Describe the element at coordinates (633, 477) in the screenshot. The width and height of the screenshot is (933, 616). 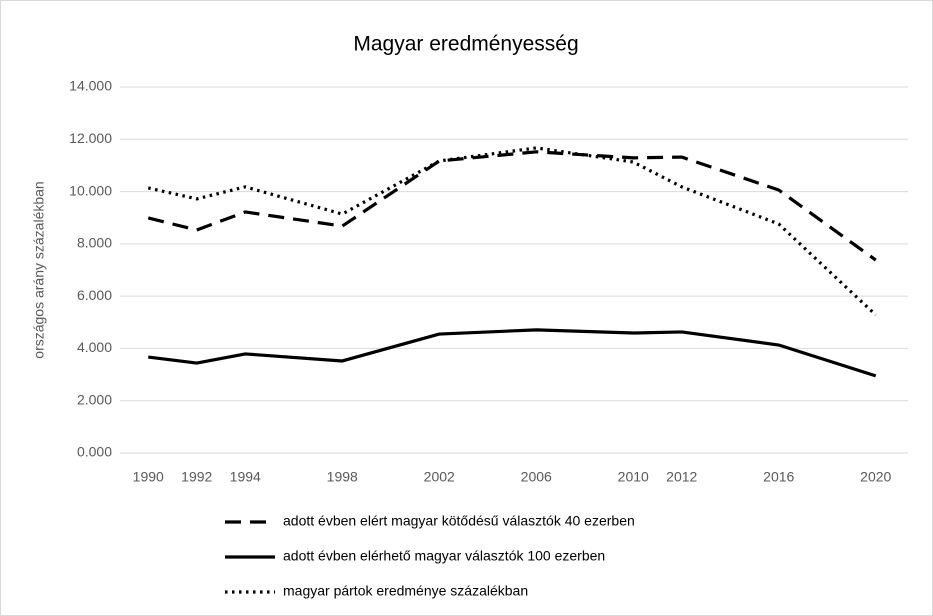
I see `x-tick-label: 2010` at that location.